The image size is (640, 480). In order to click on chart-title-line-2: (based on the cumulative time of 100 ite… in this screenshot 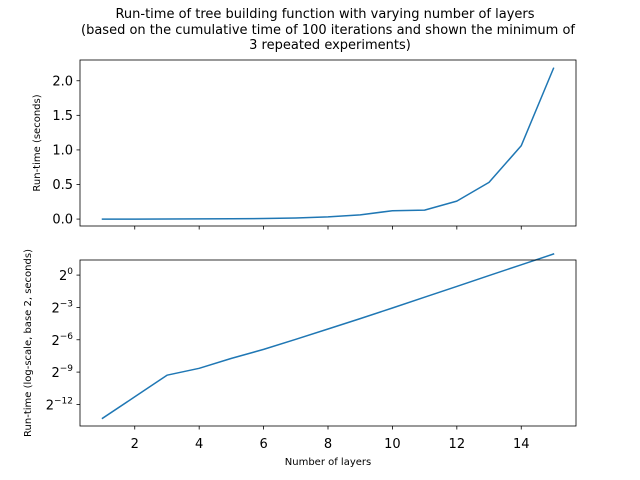, I will do `click(328, 30)`.